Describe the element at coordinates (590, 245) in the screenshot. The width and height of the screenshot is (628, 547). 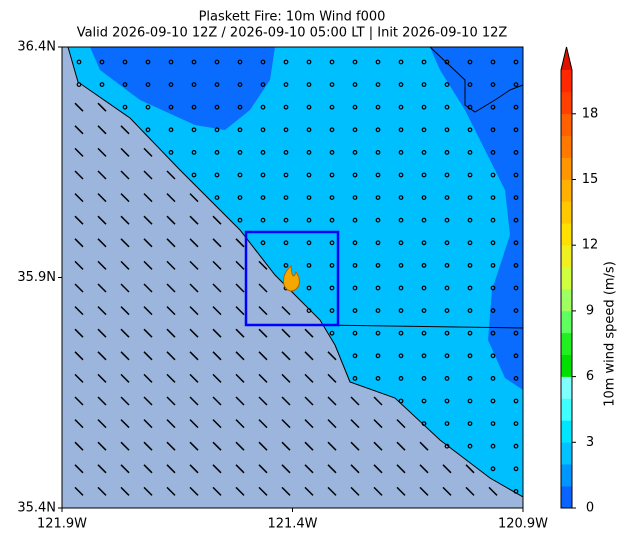
I see `colorbar-tick-label: 12` at that location.